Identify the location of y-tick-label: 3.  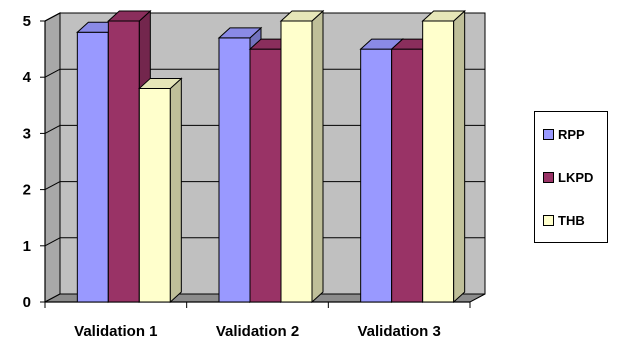
(27, 133).